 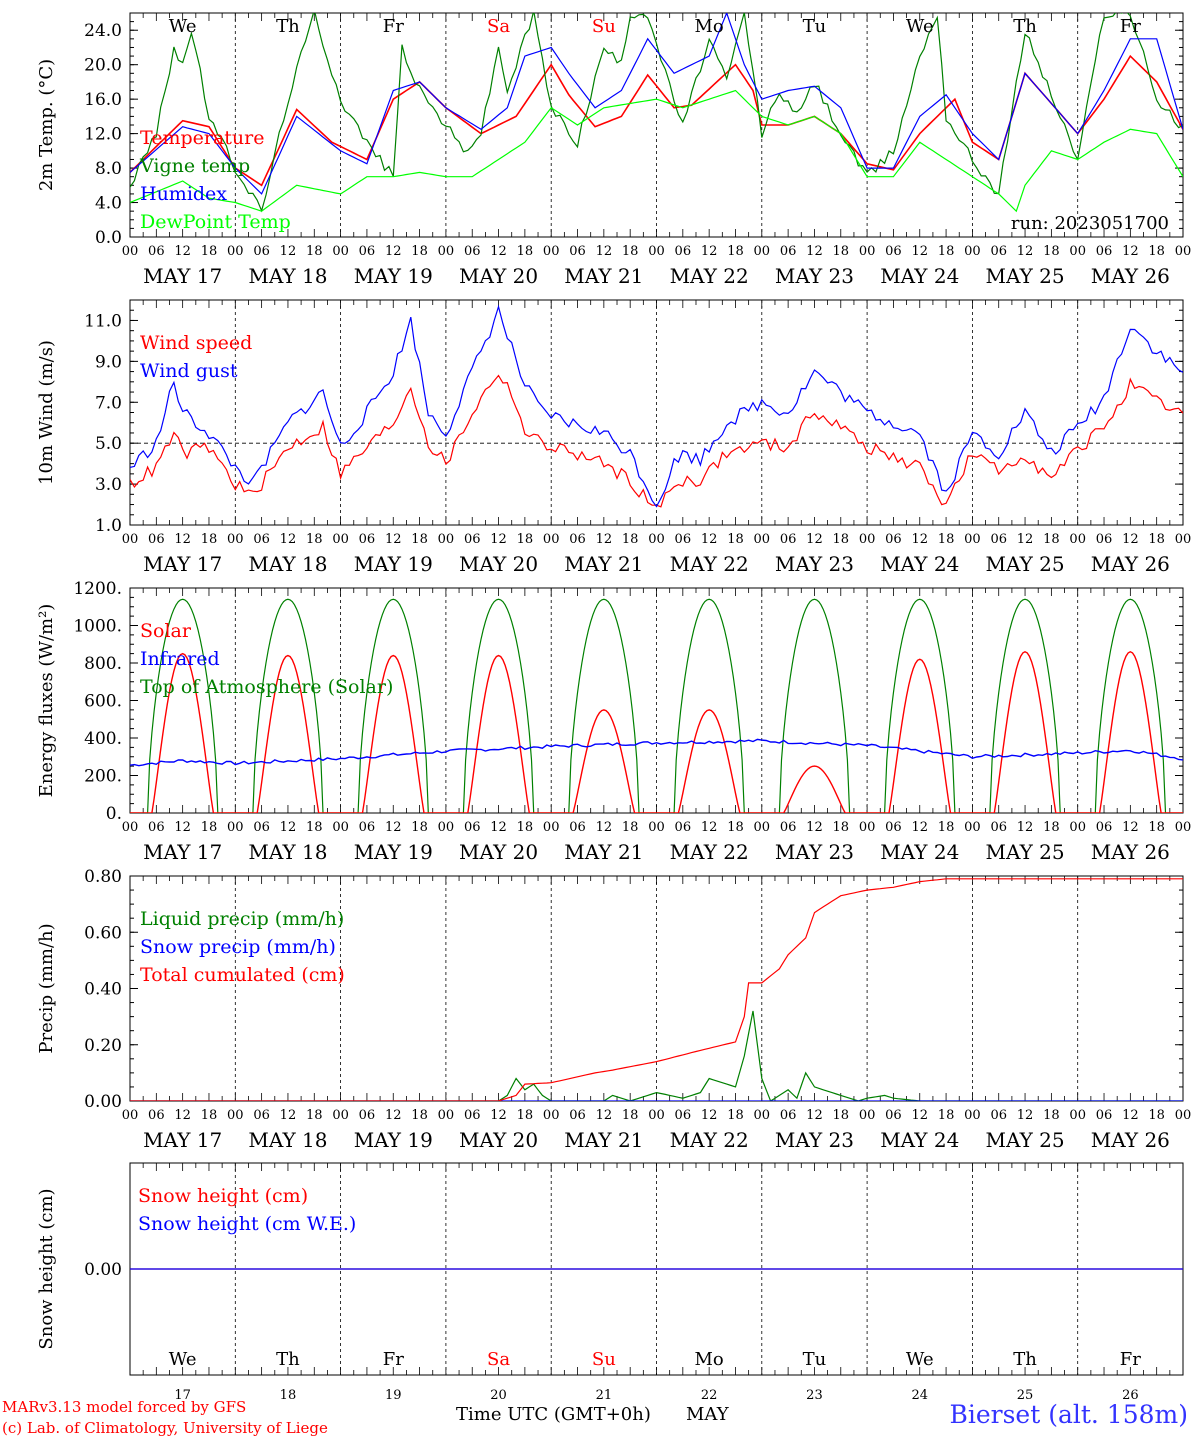 What do you see at coordinates (46, 988) in the screenshot?
I see `y-axis-label: Precip (mm/h)` at bounding box center [46, 988].